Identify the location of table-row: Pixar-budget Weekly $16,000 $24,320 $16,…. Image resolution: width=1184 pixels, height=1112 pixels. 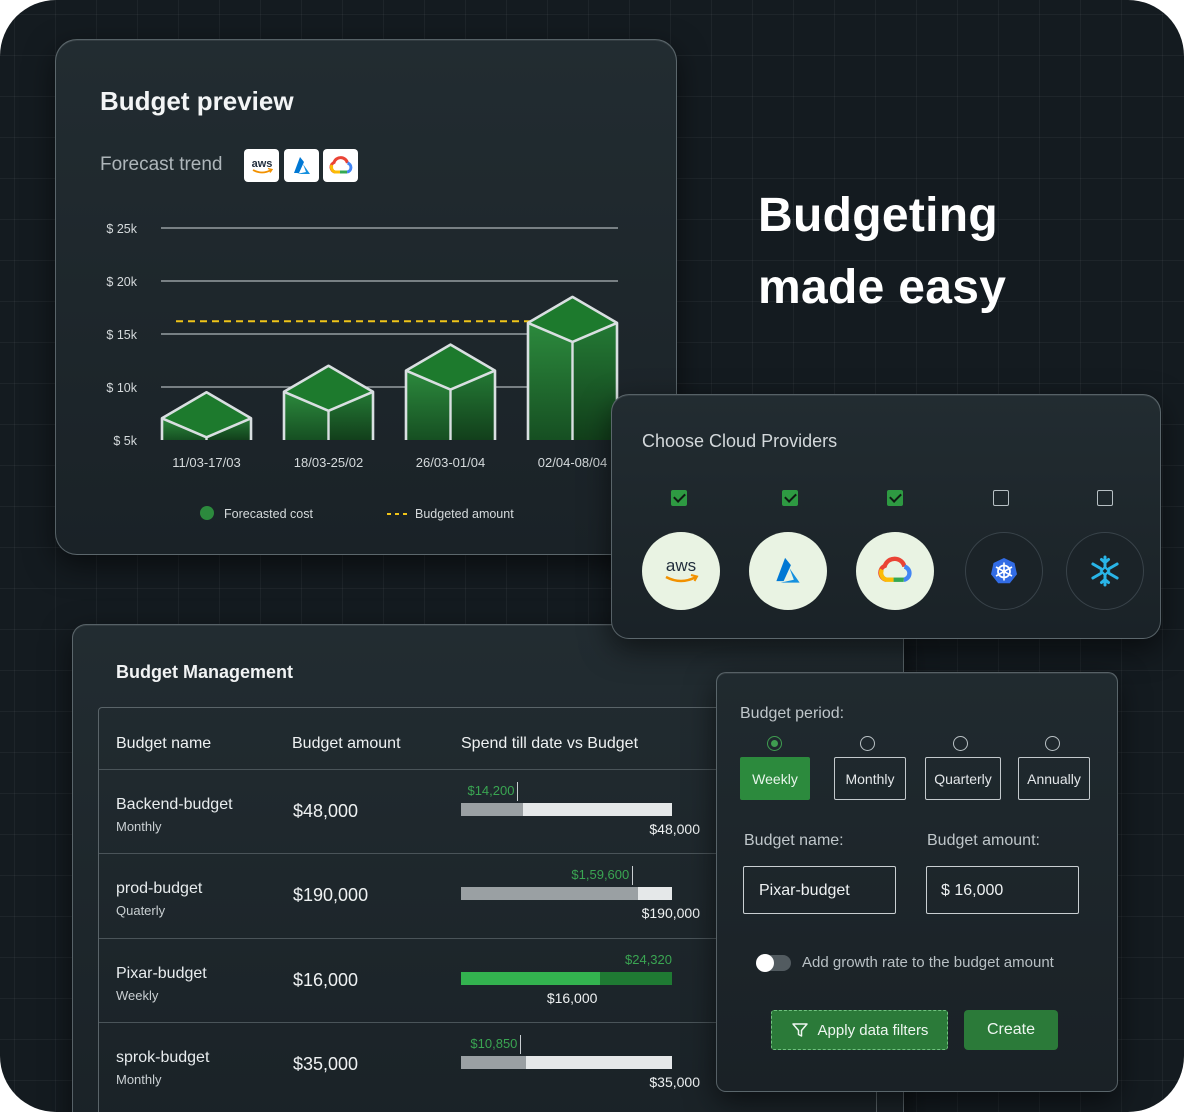
(487, 980).